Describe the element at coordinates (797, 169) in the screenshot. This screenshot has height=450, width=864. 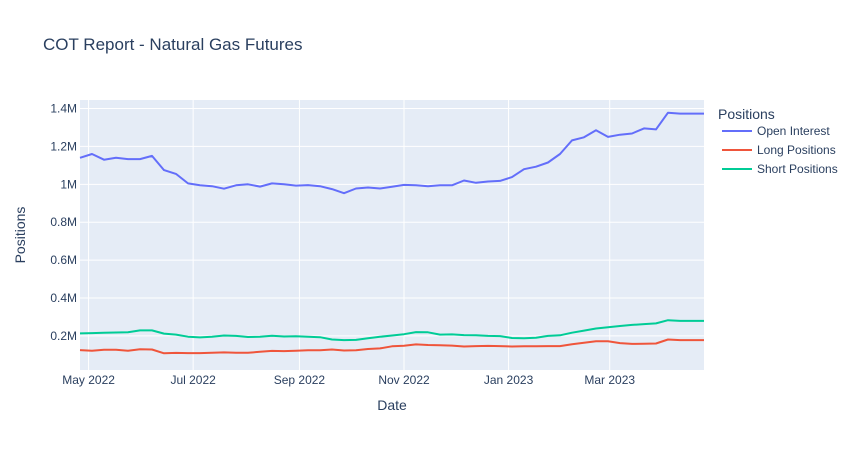
I see `legend-label-short-positions: Short Positions` at that location.